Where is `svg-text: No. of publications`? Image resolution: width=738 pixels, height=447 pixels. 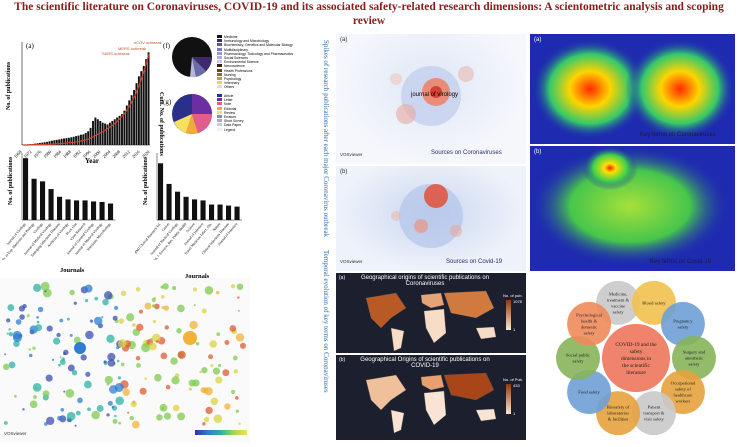 svg-text: No. of publications is located at coordinates (146, 180).